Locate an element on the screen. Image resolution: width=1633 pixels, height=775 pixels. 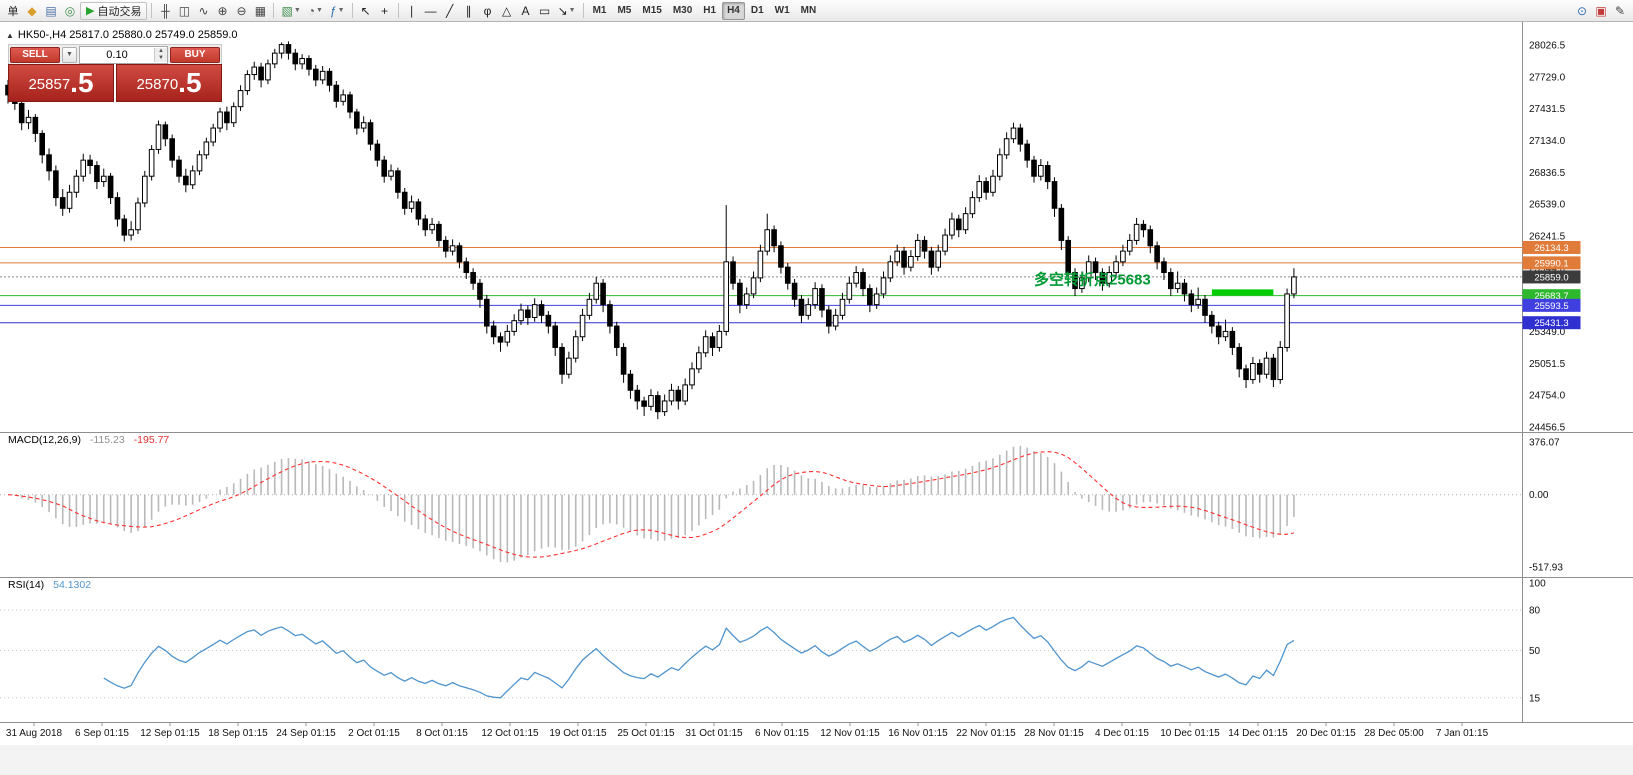
timeframe-w1: W1 is located at coordinates (782, 11).